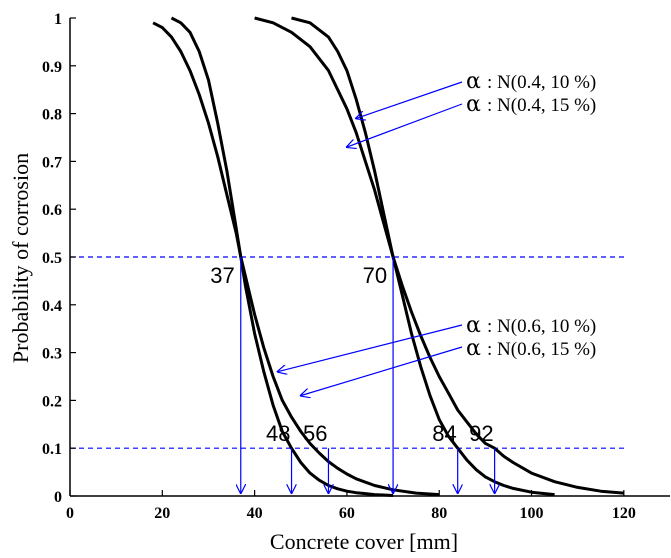  What do you see at coordinates (532, 513) in the screenshot?
I see `x-tick-label-100: 100` at bounding box center [532, 513].